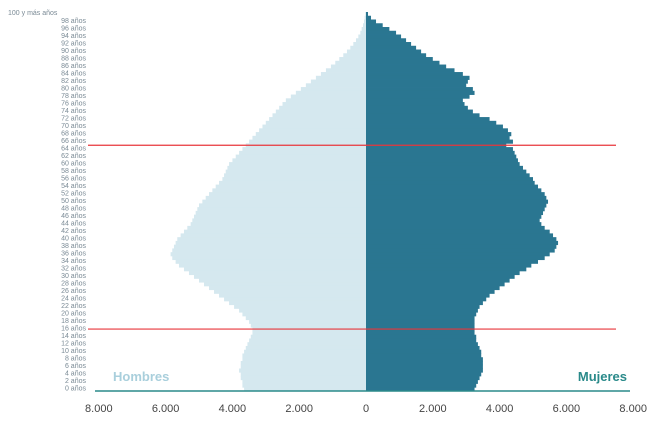  I want to click on age-label: 58 años, so click(73, 171).